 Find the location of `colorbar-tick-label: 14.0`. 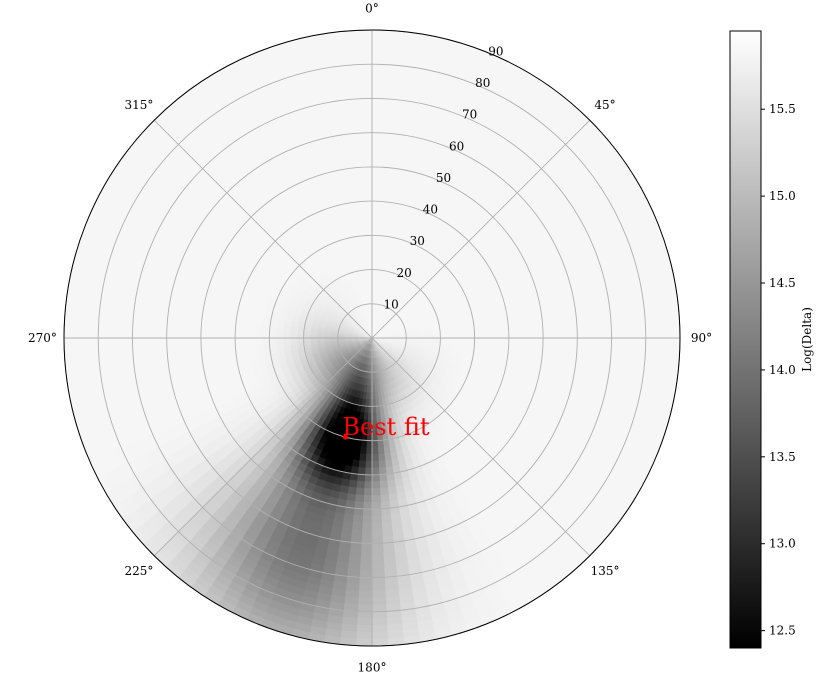

colorbar-tick-label: 14.0 is located at coordinates (782, 370).